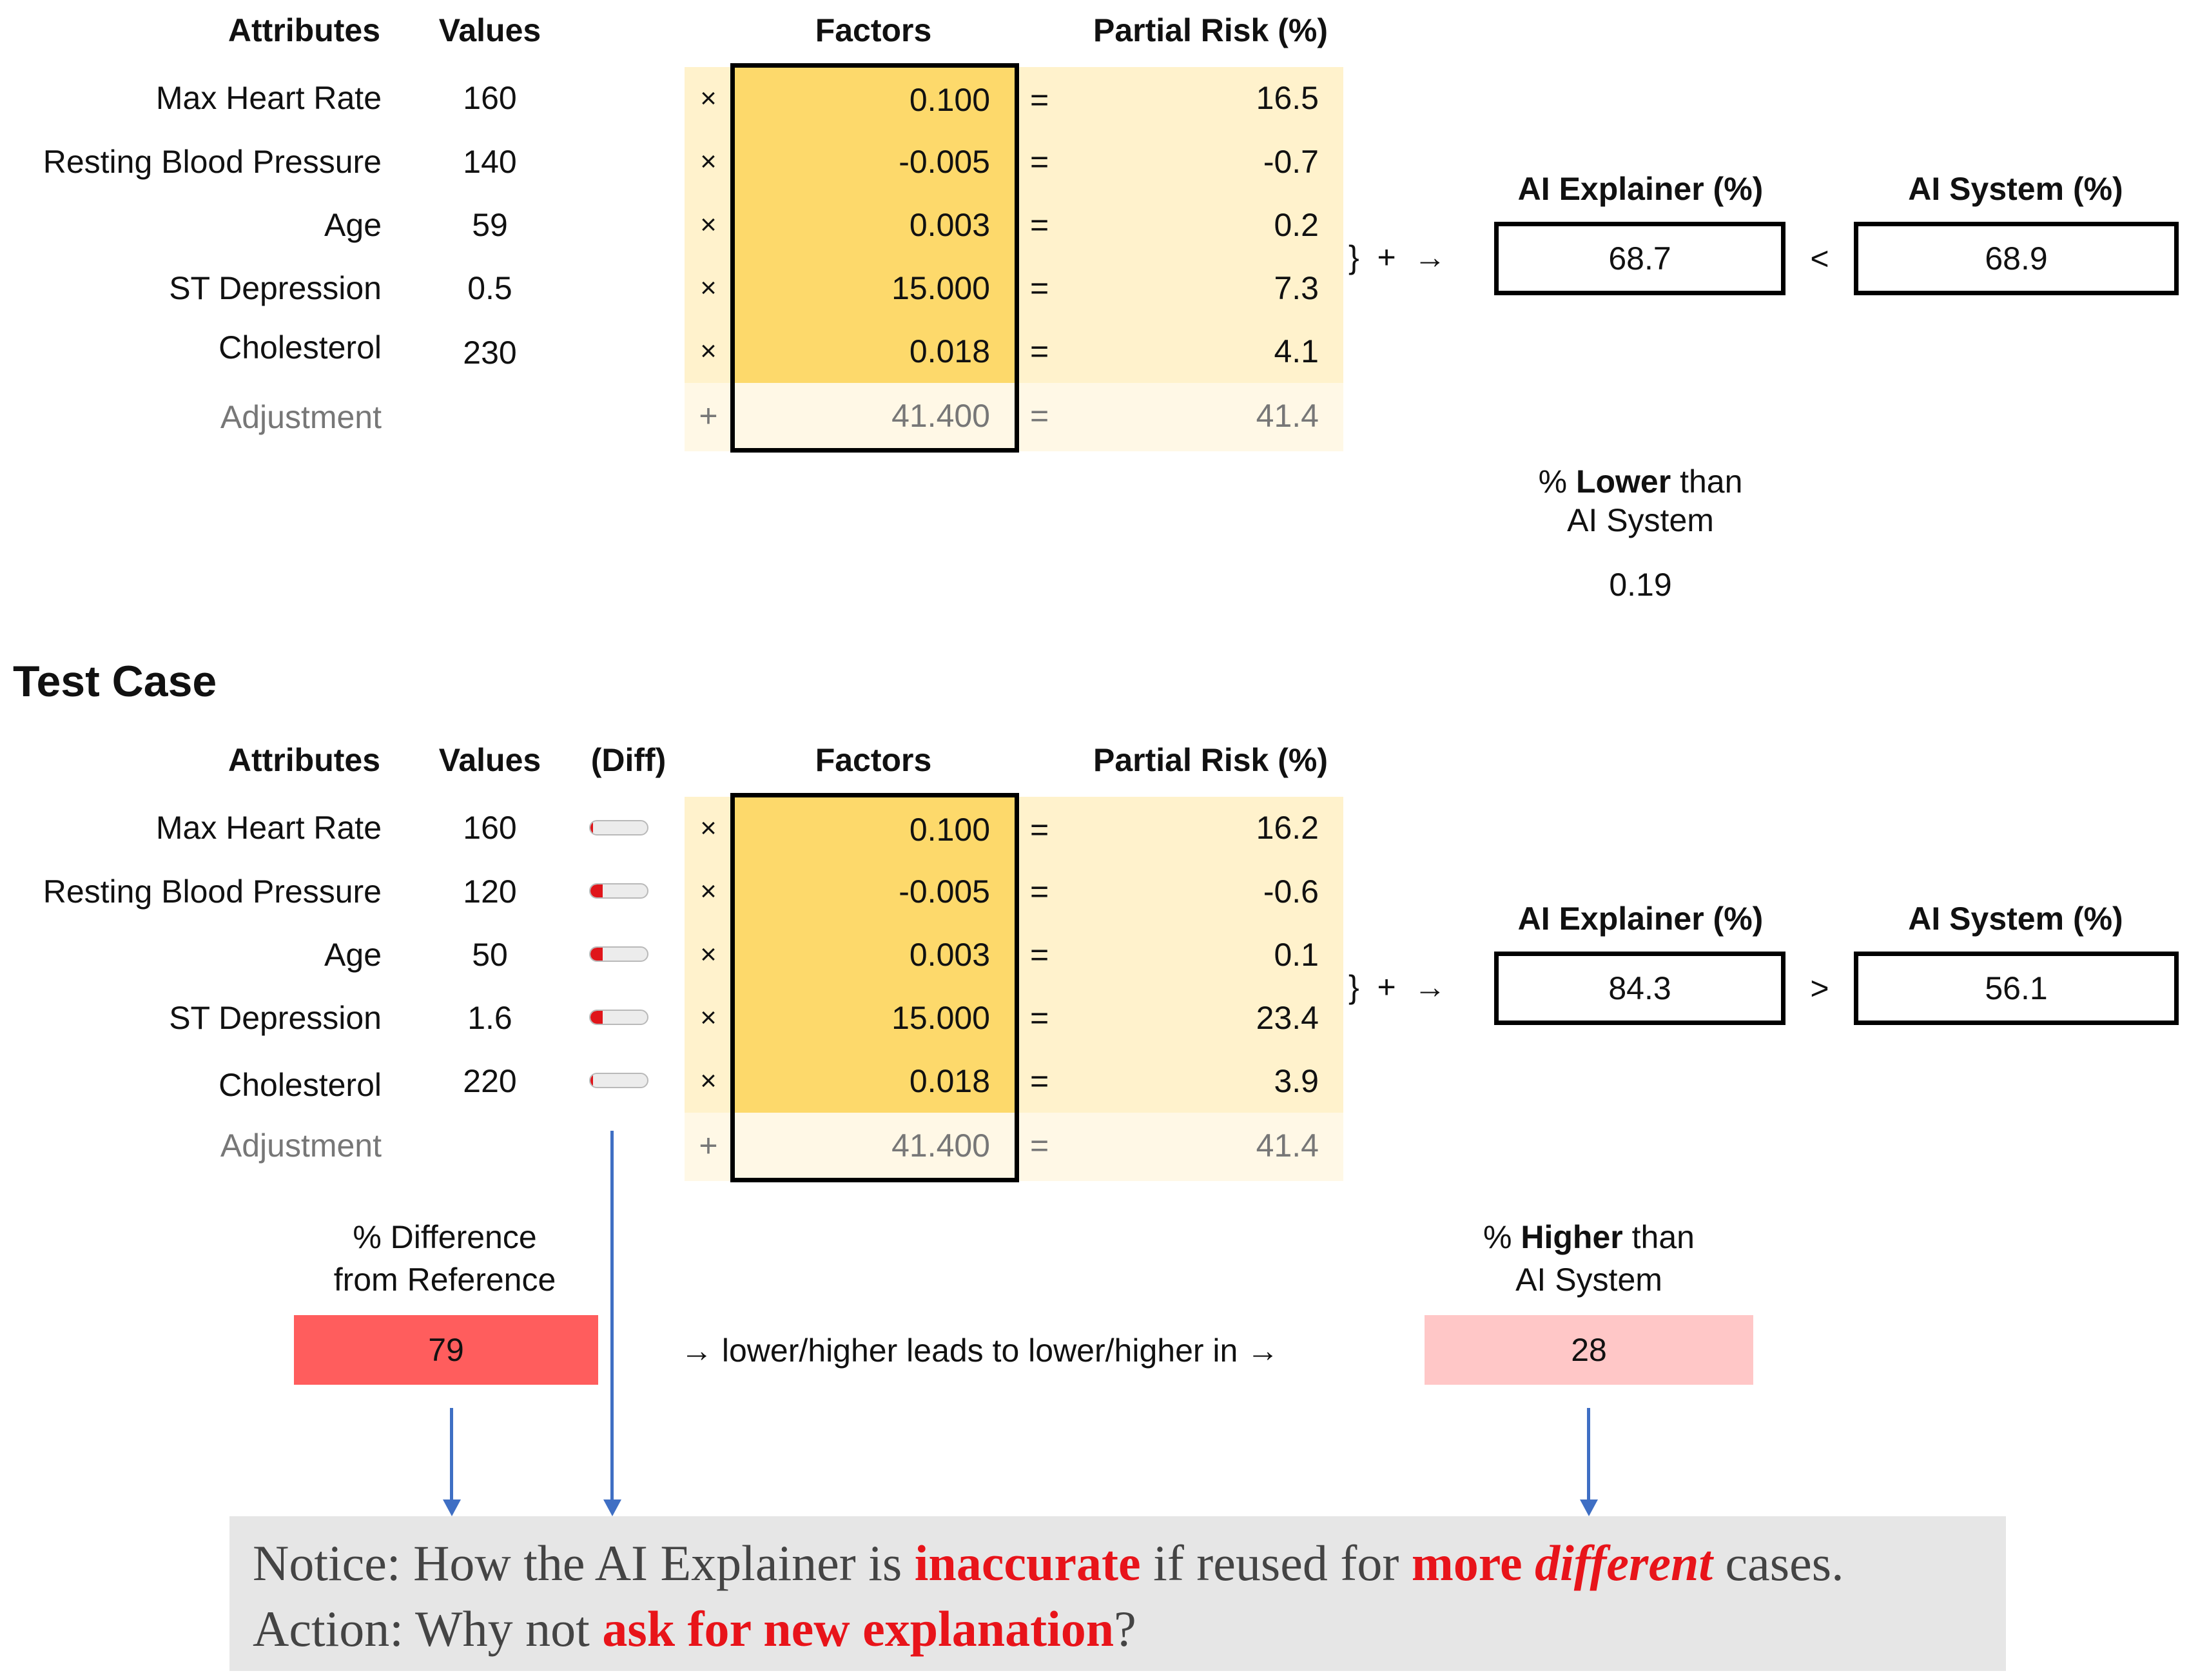 Image resolution: width=2189 pixels, height=1680 pixels. I want to click on factor-value: 0.018, so click(950, 351).